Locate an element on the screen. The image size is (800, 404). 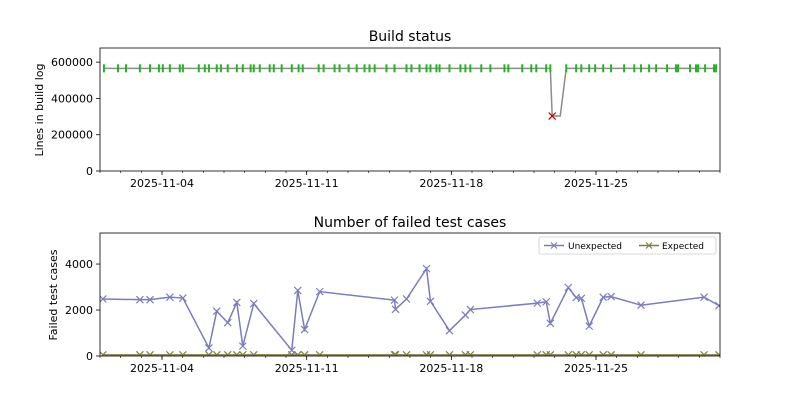
build-status-title: Build status is located at coordinates (410, 37).